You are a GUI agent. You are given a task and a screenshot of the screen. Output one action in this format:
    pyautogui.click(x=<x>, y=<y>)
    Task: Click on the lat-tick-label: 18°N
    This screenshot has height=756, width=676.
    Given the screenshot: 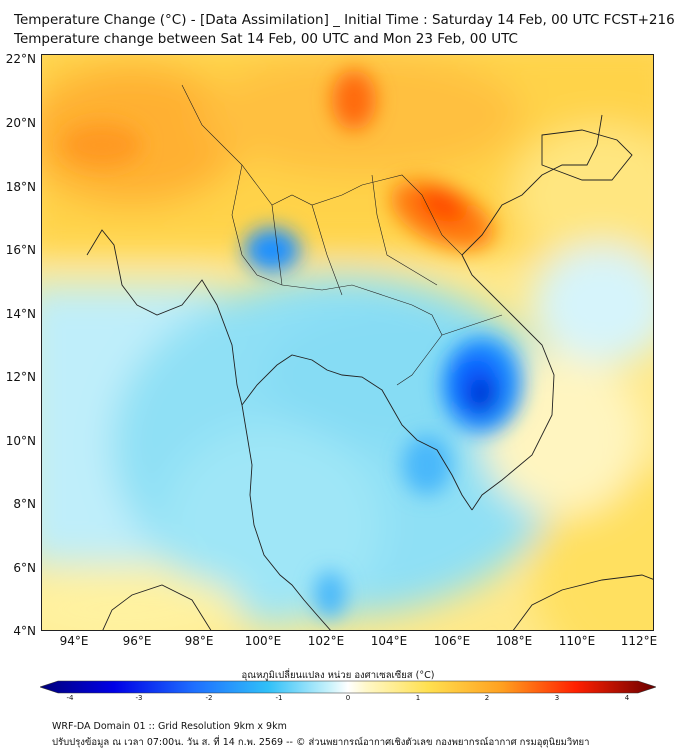 What is the action you would take?
    pyautogui.click(x=20, y=187)
    